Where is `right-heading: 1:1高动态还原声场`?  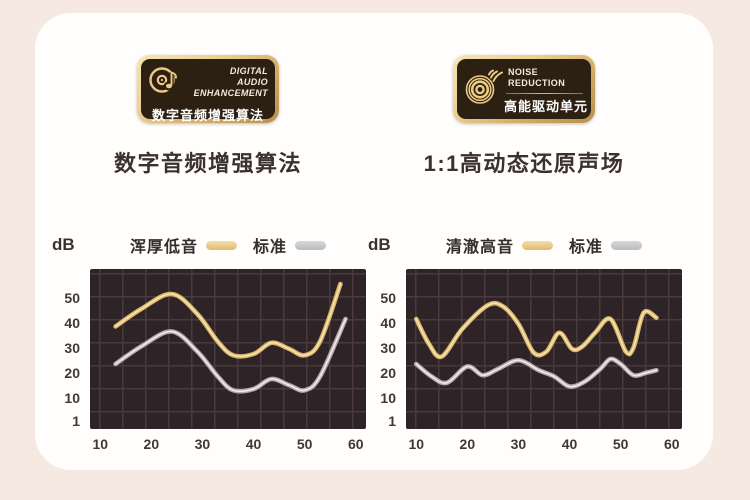 right-heading: 1:1高动态还原声场 is located at coordinates (524, 163).